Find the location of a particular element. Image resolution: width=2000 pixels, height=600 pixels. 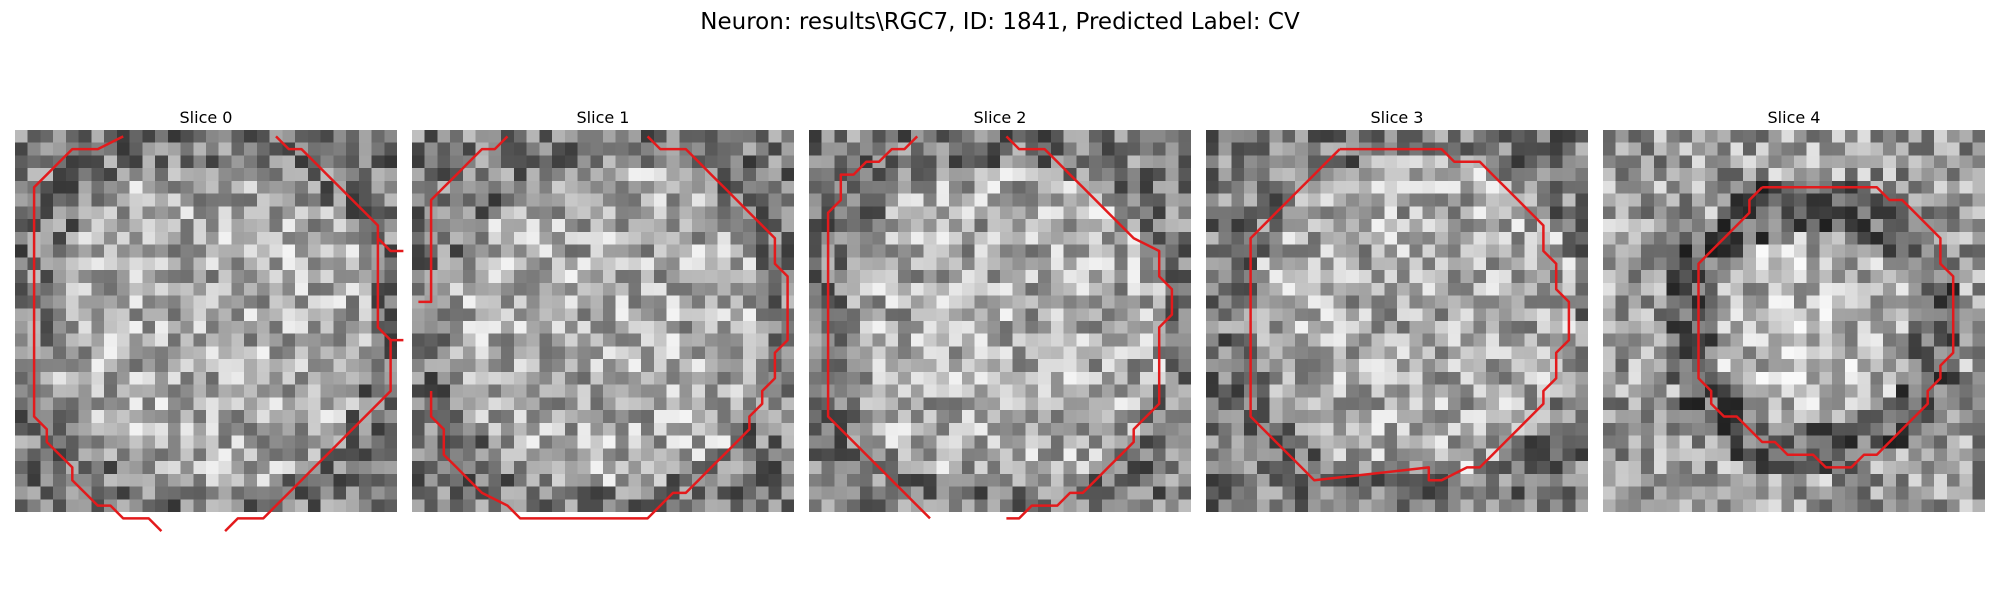

slice-panel-4: Slice 4 is located at coordinates (1794, 310).